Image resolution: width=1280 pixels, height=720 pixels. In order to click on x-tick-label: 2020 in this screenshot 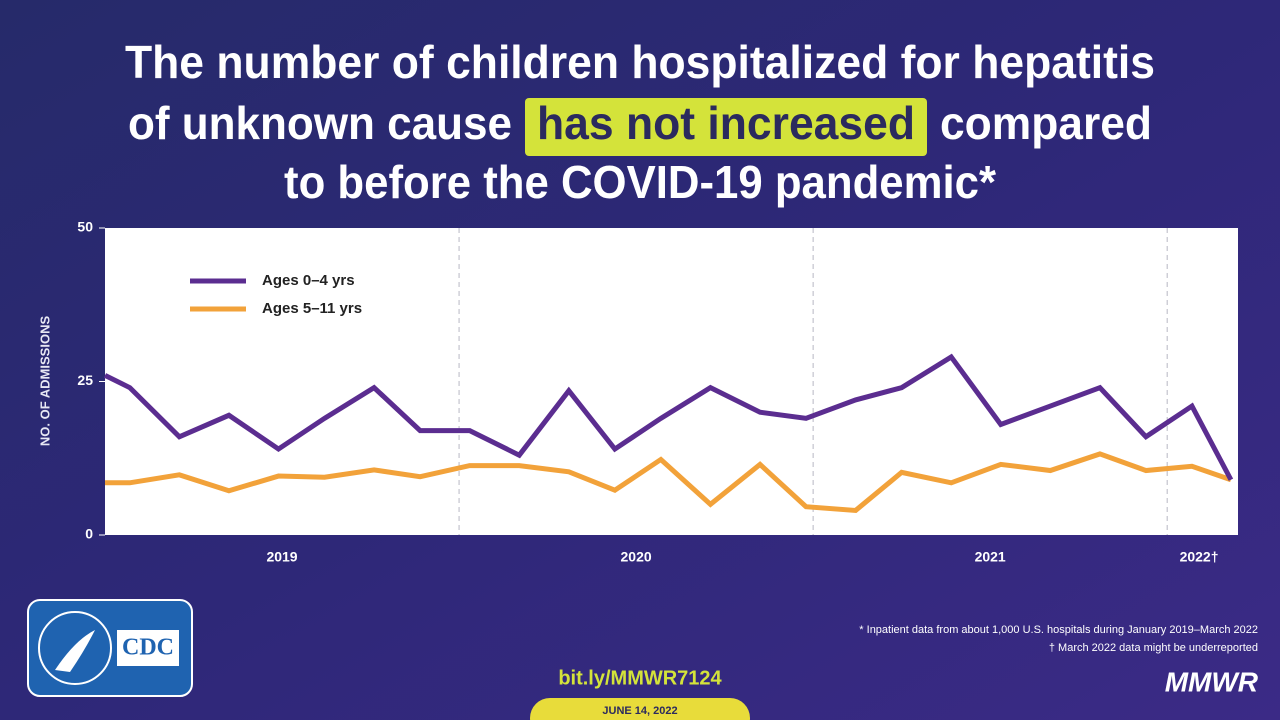, I will do `click(636, 557)`.